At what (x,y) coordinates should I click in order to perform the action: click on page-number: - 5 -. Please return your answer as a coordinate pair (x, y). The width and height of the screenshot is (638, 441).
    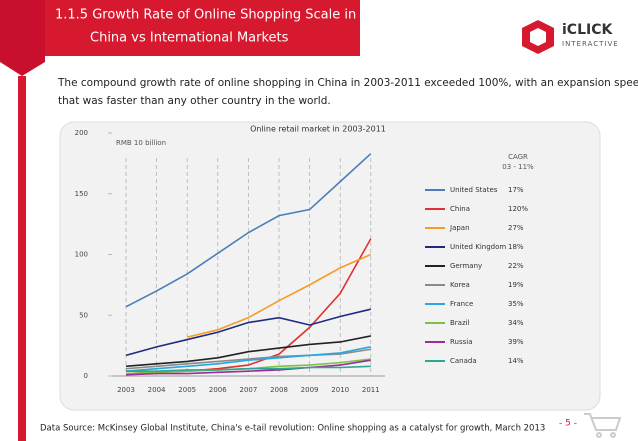
    Looking at the image, I should click on (568, 424).